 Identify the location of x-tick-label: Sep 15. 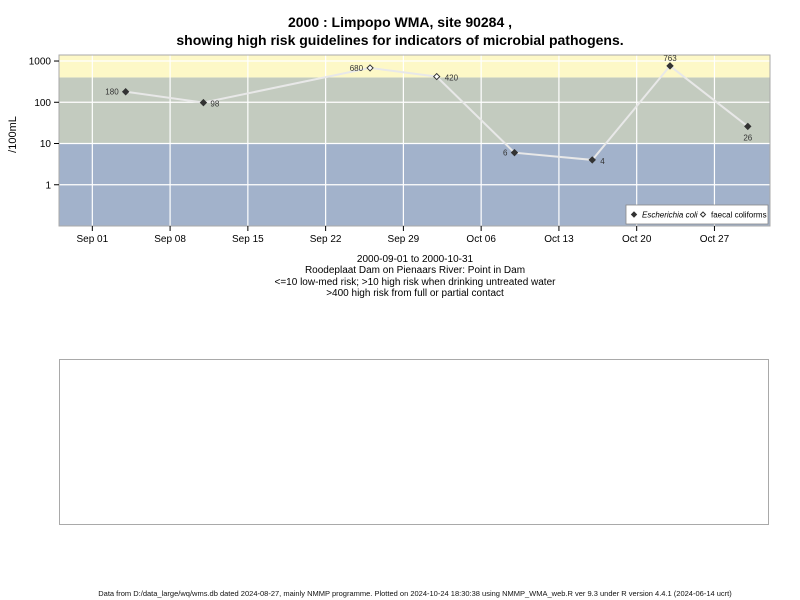
(248, 239).